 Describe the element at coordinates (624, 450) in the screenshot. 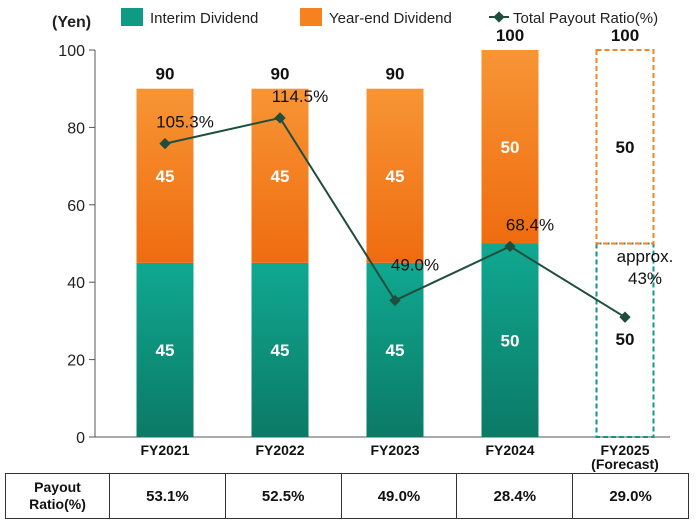

I see `x-tick-label: FY2025` at that location.